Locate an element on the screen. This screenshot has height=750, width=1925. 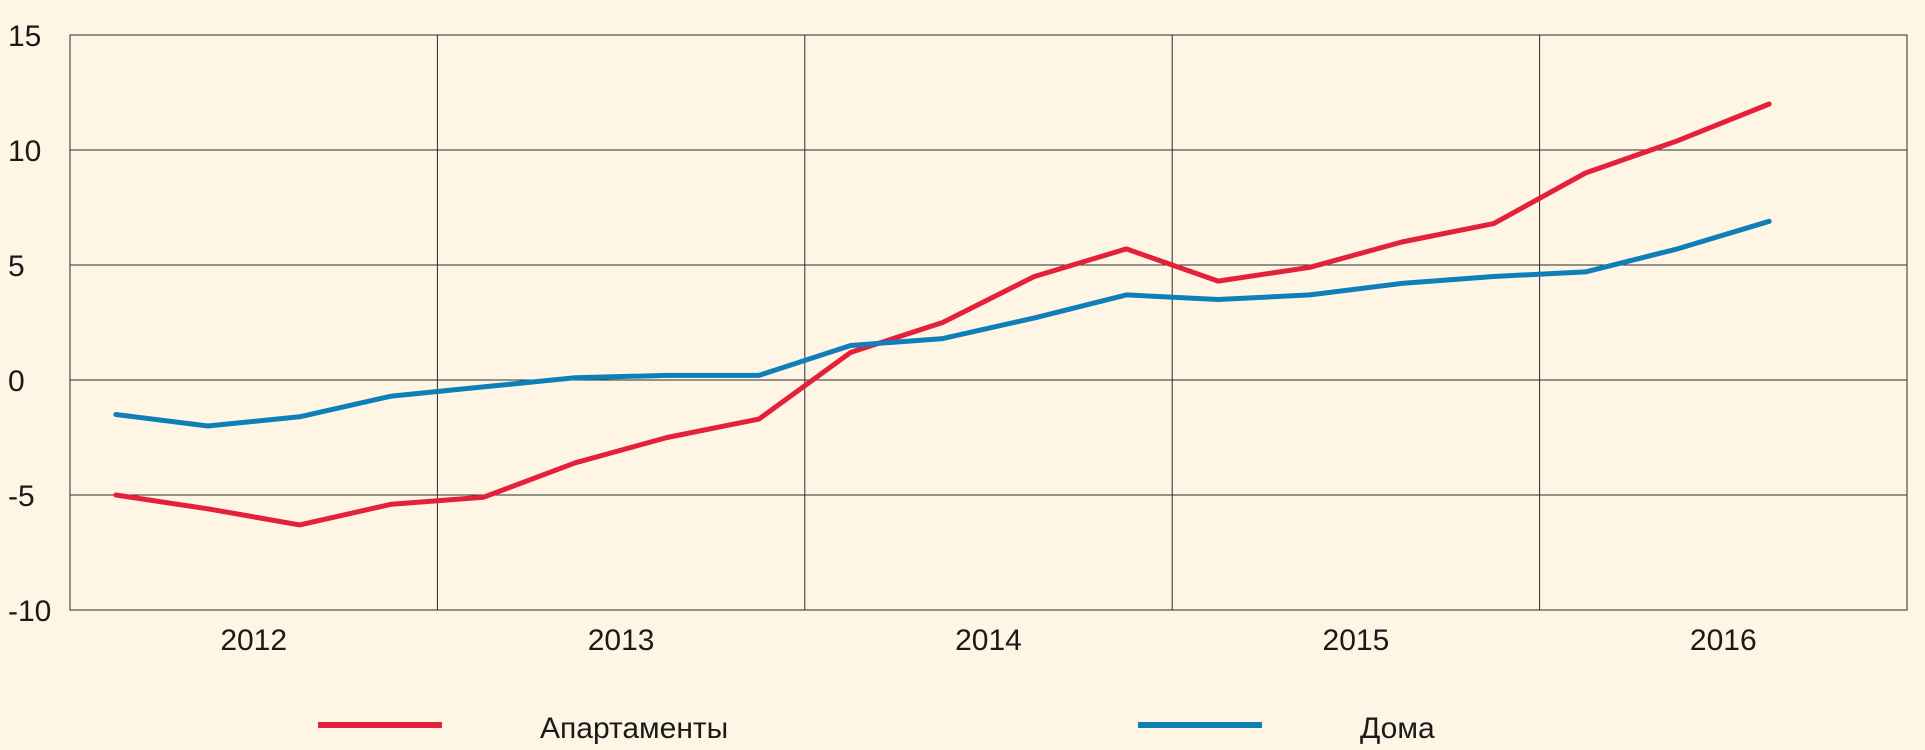
y-tick-label: 0 is located at coordinates (16, 381).